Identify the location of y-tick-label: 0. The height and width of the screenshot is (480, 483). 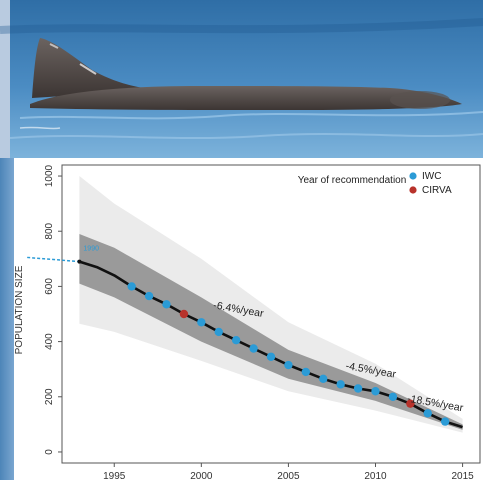
(49, 452).